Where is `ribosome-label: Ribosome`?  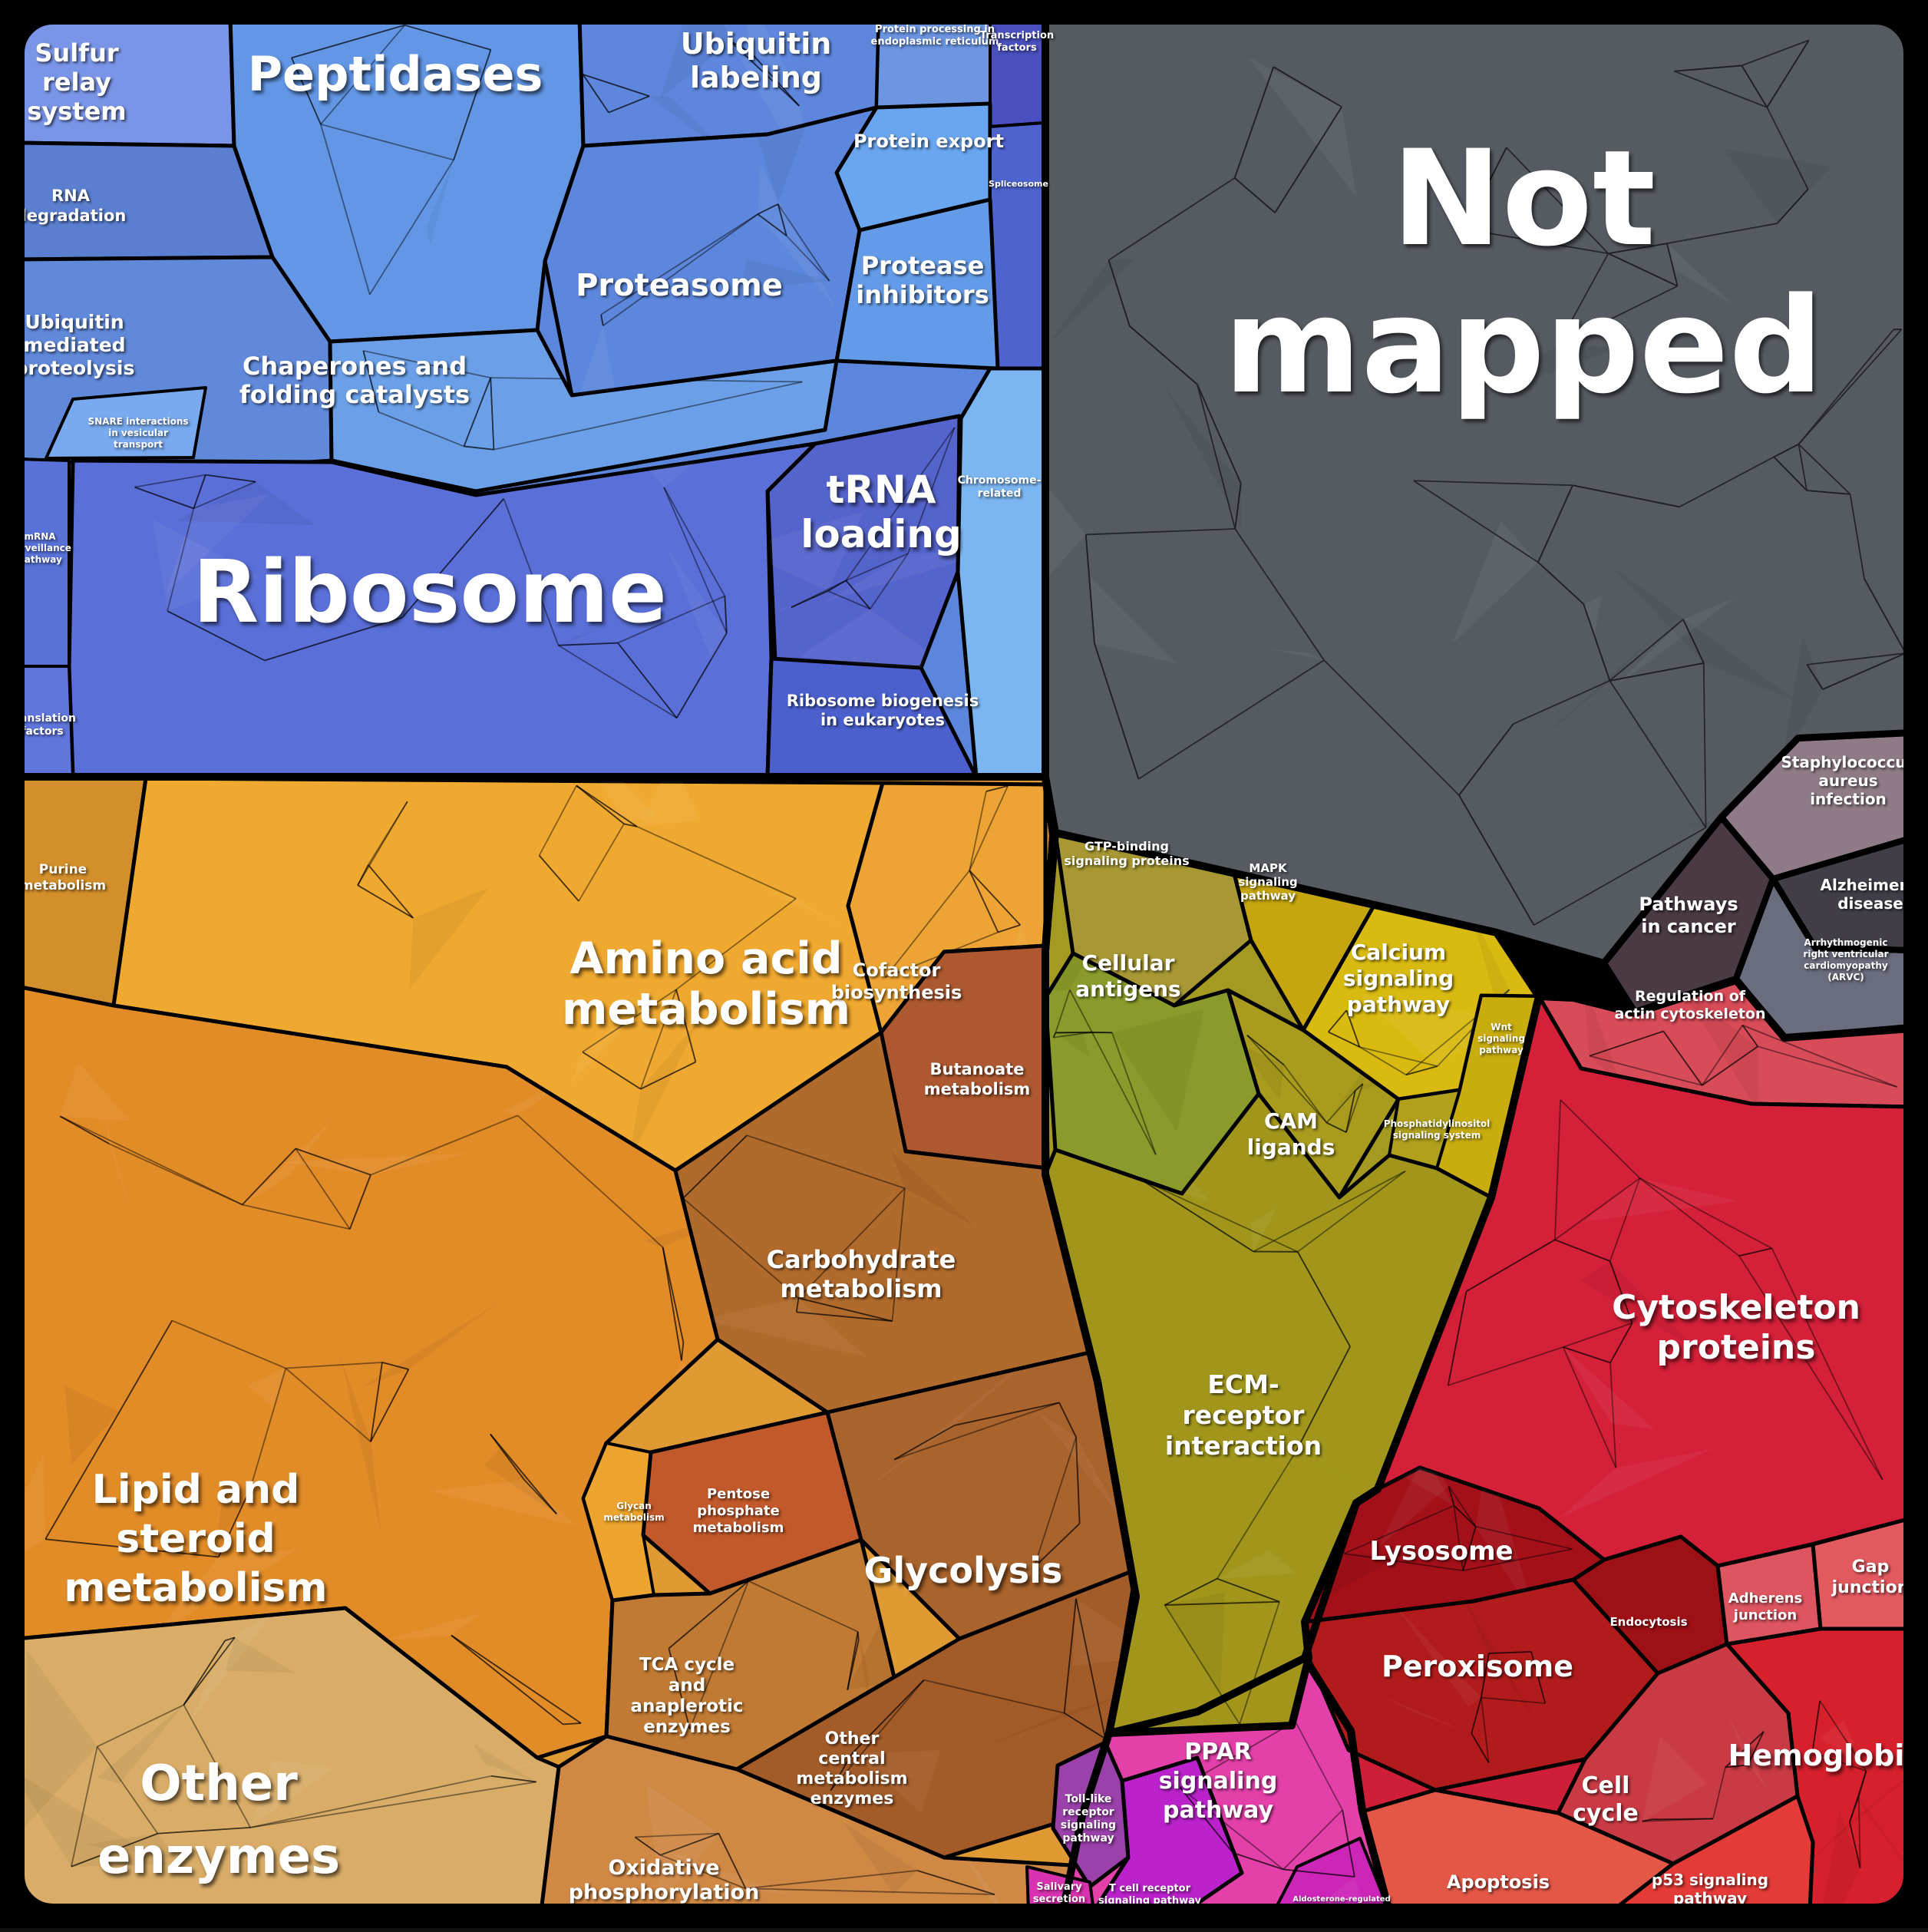 ribosome-label: Ribosome is located at coordinates (430, 592).